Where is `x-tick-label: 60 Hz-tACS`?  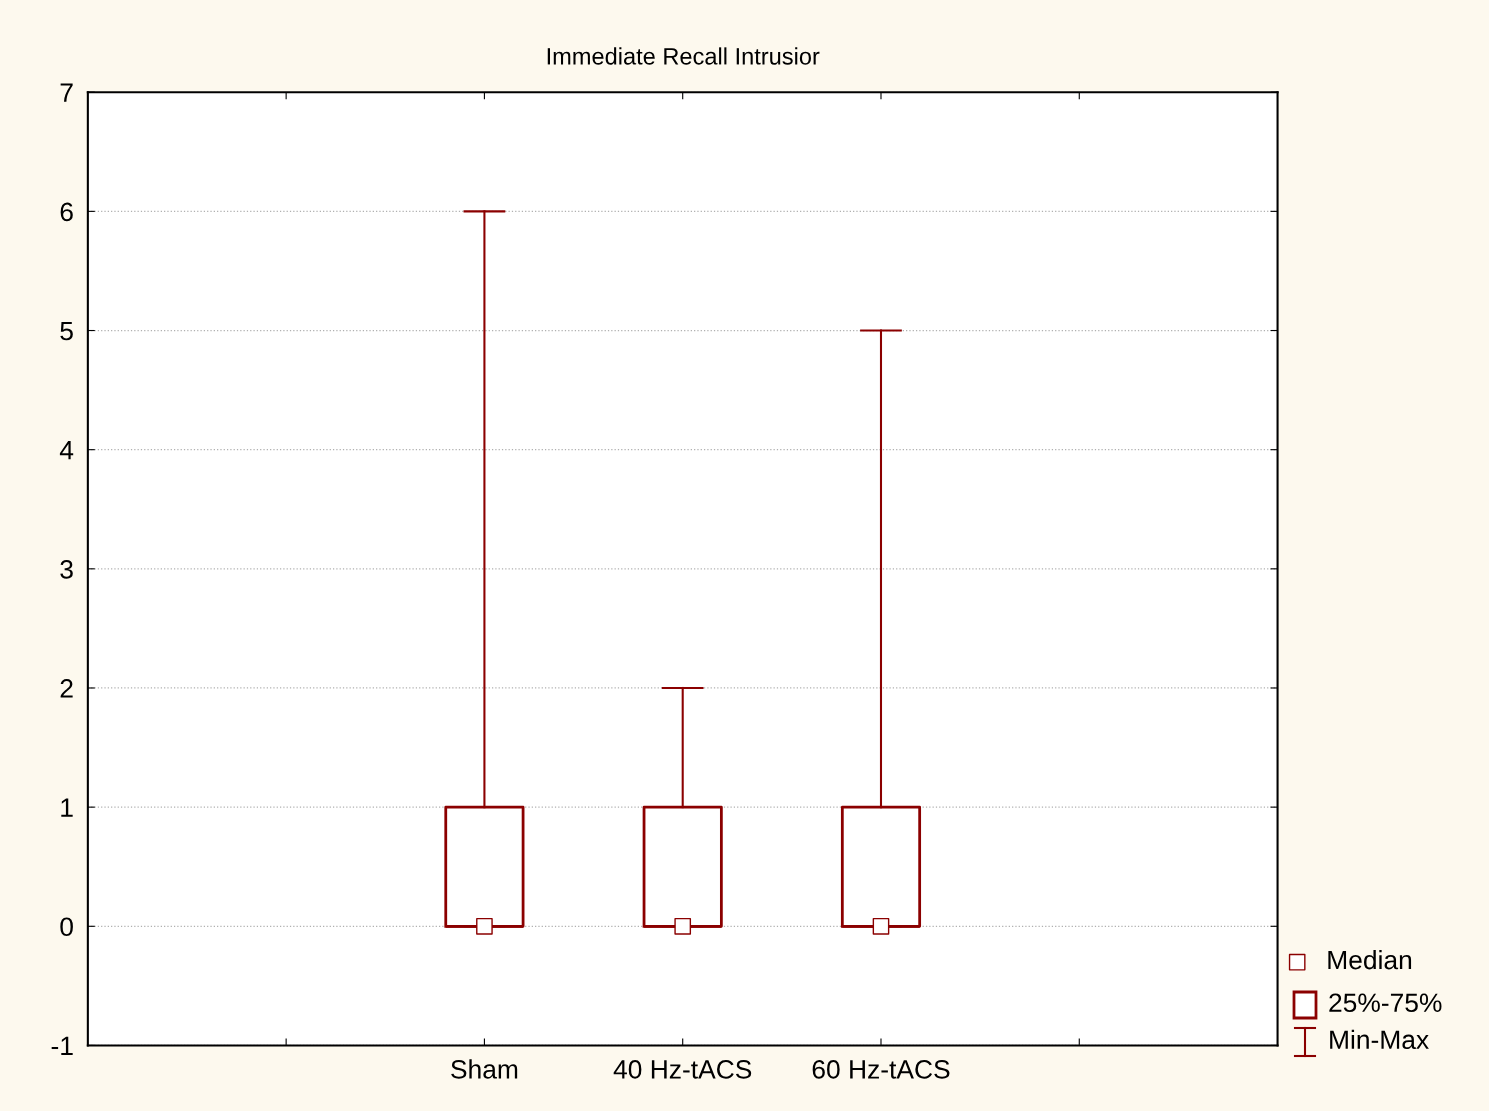 x-tick-label: 60 Hz-tACS is located at coordinates (881, 1069).